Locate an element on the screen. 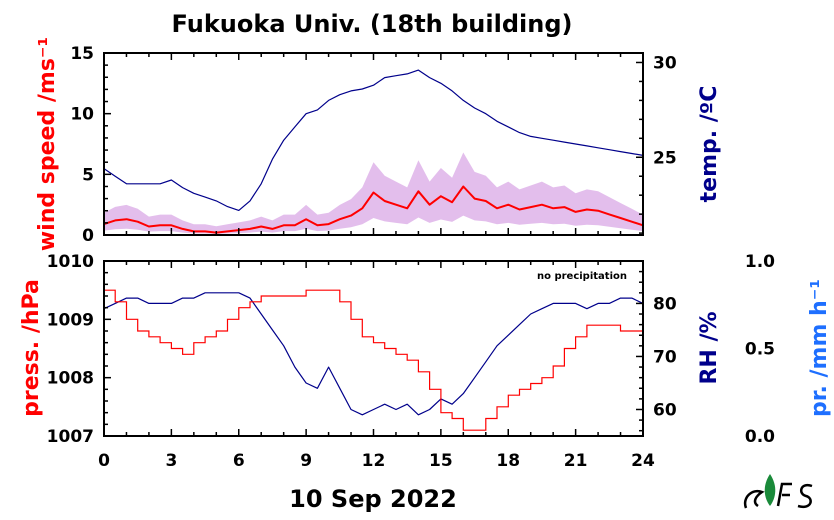 This screenshot has height=520, width=834. chart-title: Fukuoka Univ. (18th building) is located at coordinates (372, 24).